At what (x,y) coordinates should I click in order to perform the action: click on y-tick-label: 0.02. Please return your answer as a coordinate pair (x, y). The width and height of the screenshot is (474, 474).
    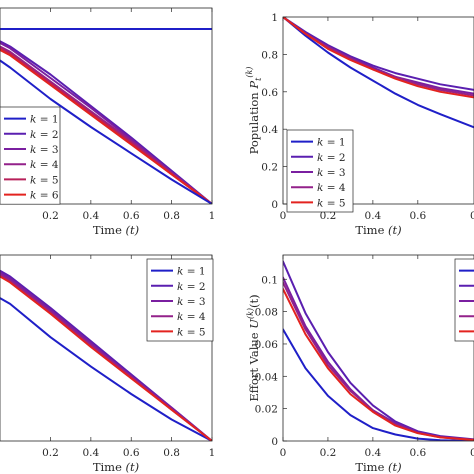
    Looking at the image, I should click on (266, 410).